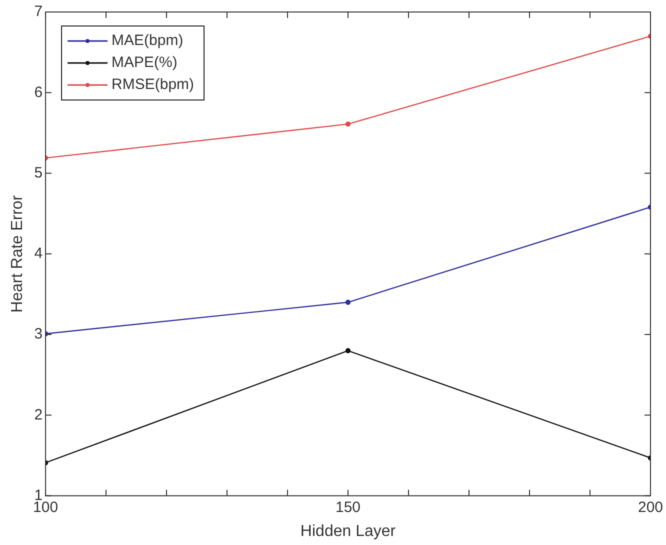  What do you see at coordinates (17, 253) in the screenshot?
I see `y-axis-title: Heart Rate Error` at bounding box center [17, 253].